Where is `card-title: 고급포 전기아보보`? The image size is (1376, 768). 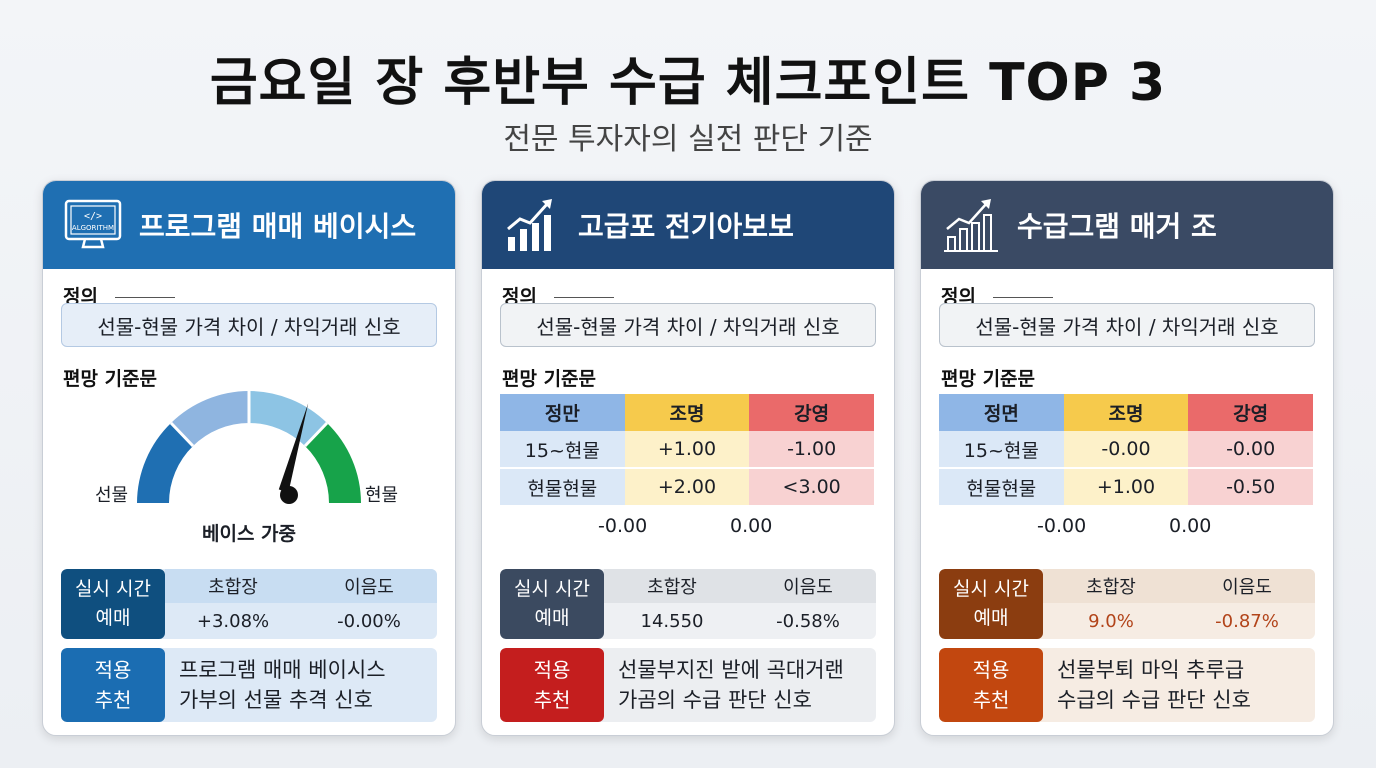 card-title: 고급포 전기아보보 is located at coordinates (686, 226).